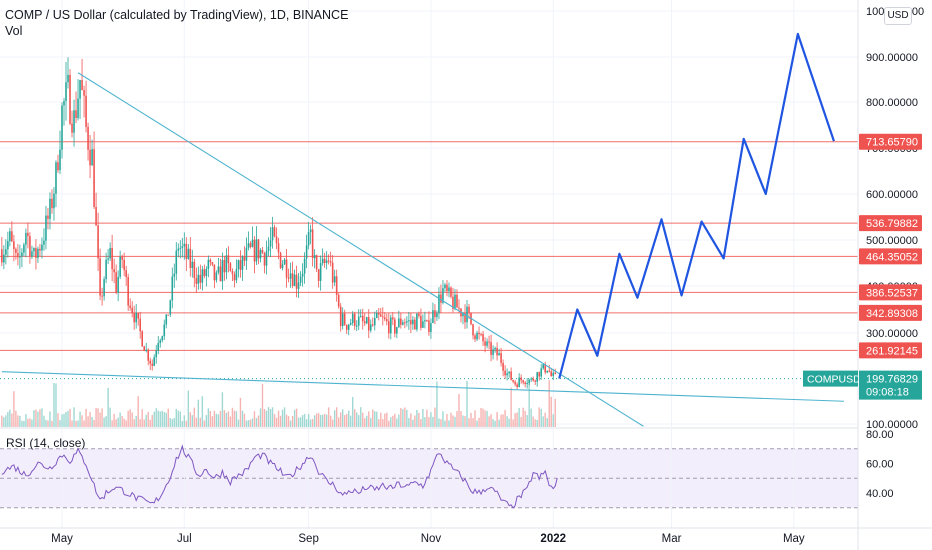 This screenshot has height=550, width=932. What do you see at coordinates (466, 536) in the screenshot?
I see `time-axis: May Jul Sep Nov 2022 Mar May` at bounding box center [466, 536].